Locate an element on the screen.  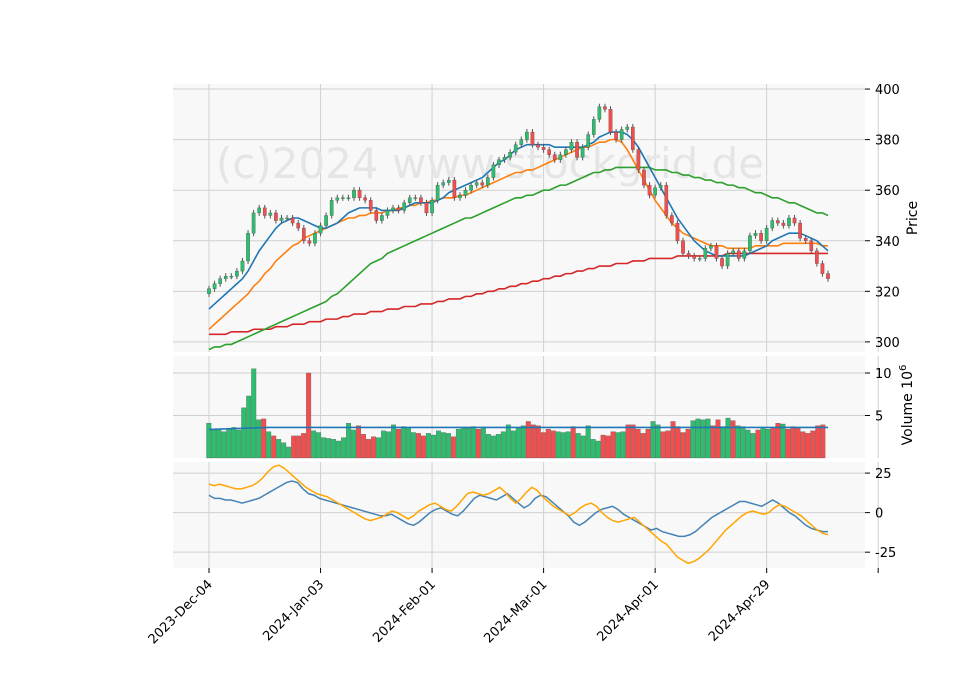
watermark: (c)2024 www.stockgrid.de is located at coordinates (490, 163).